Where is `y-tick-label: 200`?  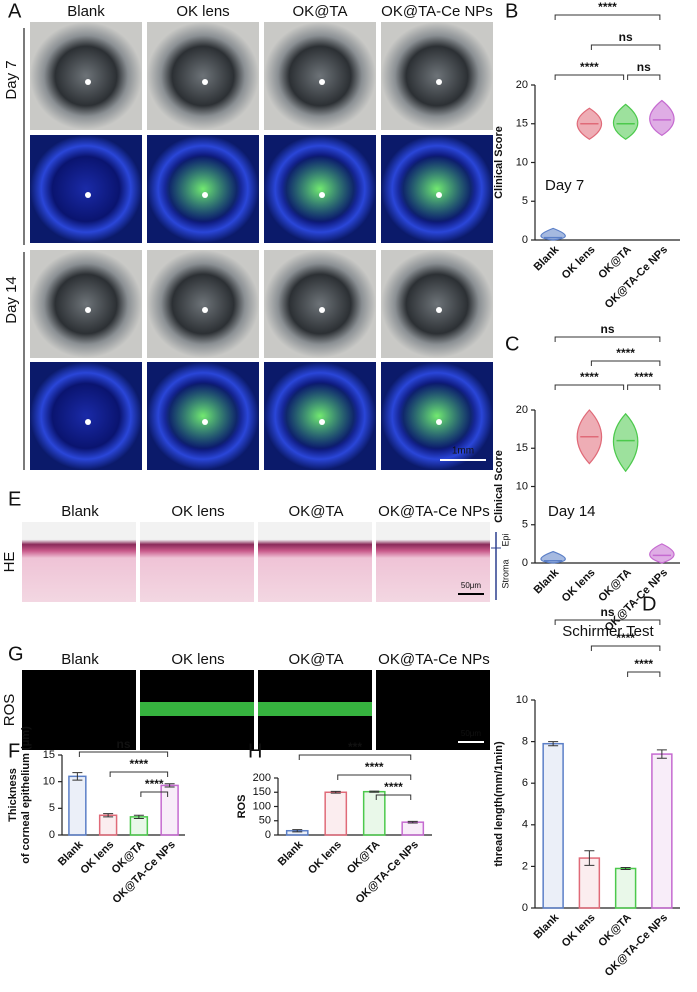
y-tick-label: 200 is located at coordinates (262, 778).